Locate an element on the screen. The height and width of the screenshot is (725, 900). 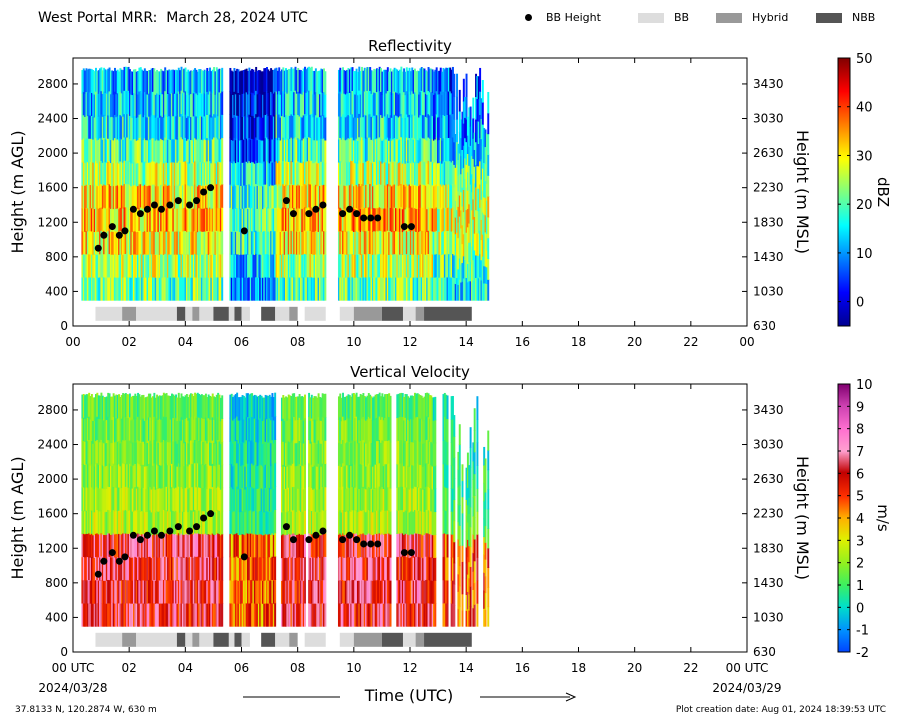
bb-type-segment is located at coordinates (231, 313).